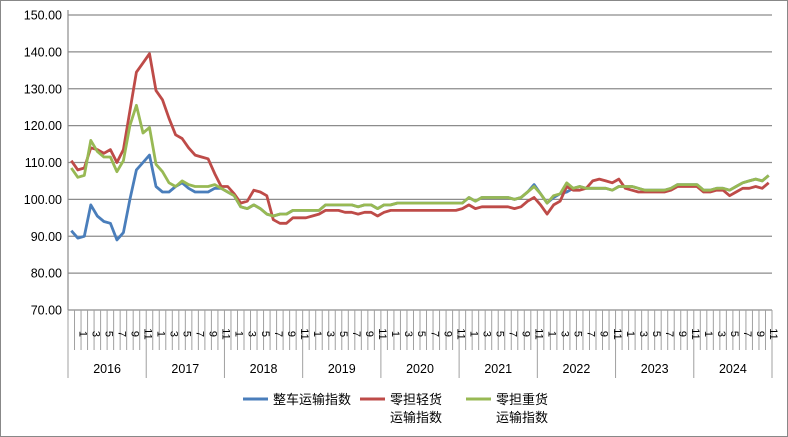 The height and width of the screenshot is (437, 788). I want to click on year-label: 2017, so click(185, 369).